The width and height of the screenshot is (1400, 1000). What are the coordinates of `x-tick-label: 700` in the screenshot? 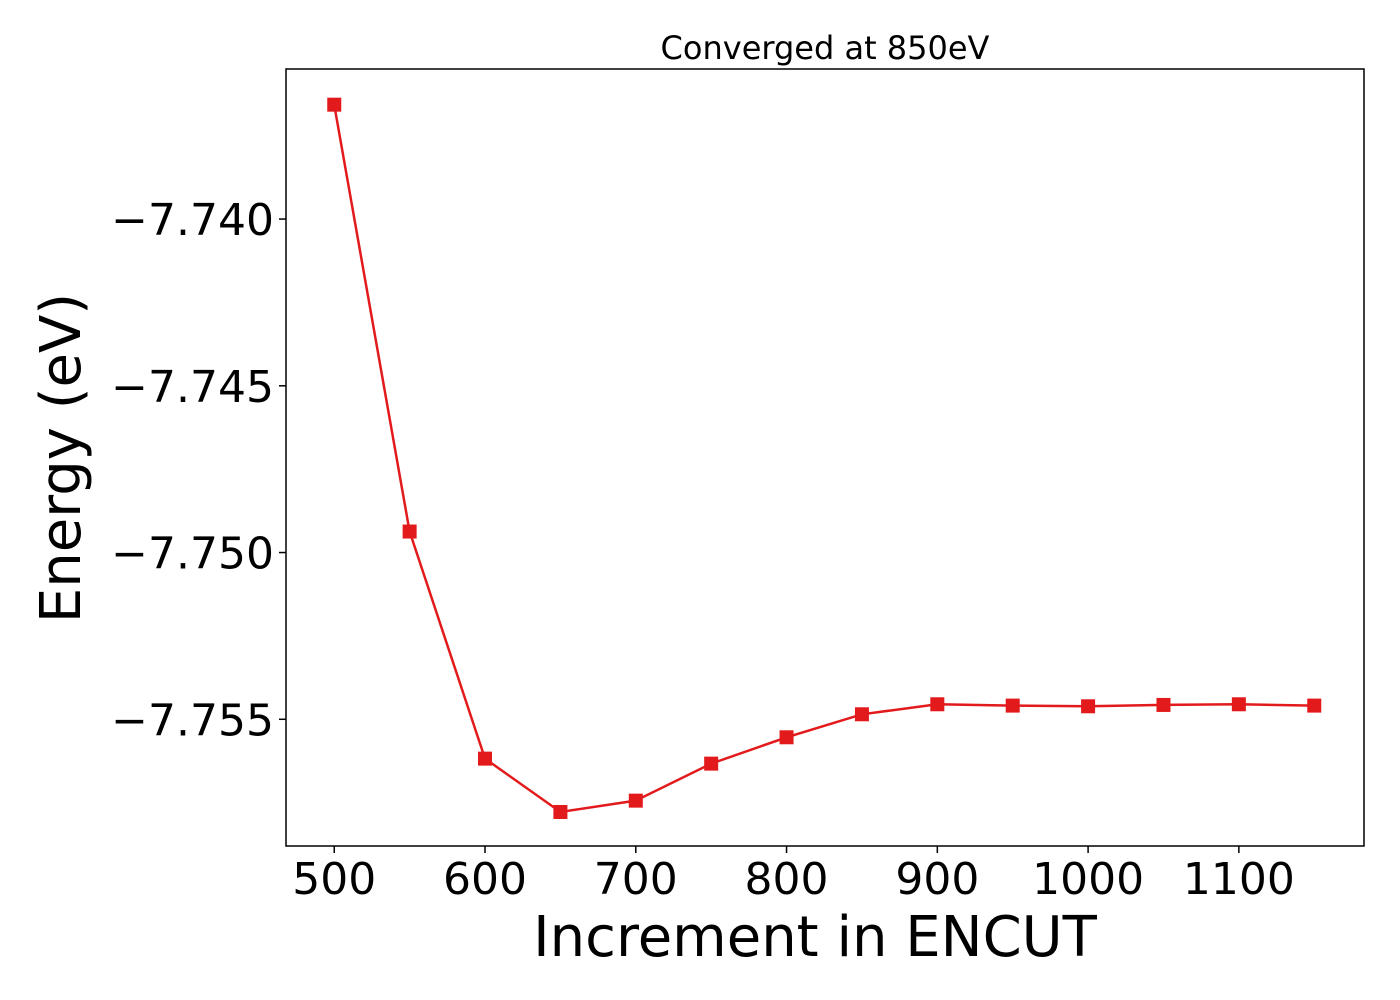 It's located at (636, 879).